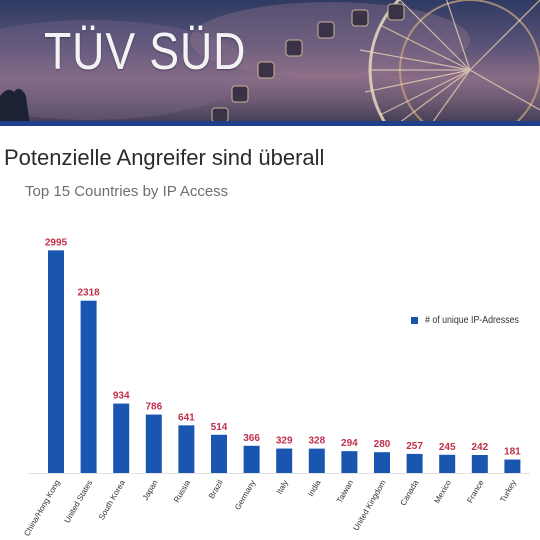 This screenshot has width=540, height=540. What do you see at coordinates (219, 427) in the screenshot?
I see `value-label: 514` at bounding box center [219, 427].